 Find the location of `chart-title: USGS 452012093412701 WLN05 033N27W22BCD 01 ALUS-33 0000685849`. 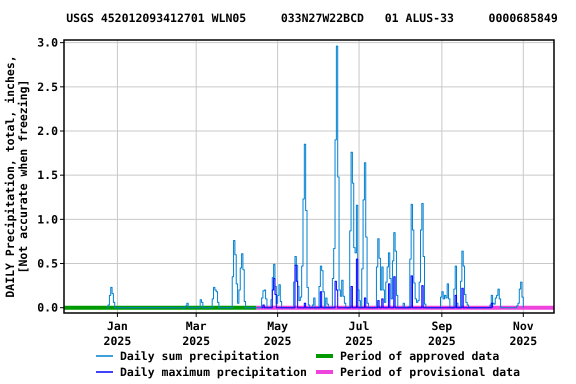

chart-title: USGS 452012093412701 WLN05 033N27W22BCD 01 ALUS-33 0000685849 is located at coordinates (312, 18).